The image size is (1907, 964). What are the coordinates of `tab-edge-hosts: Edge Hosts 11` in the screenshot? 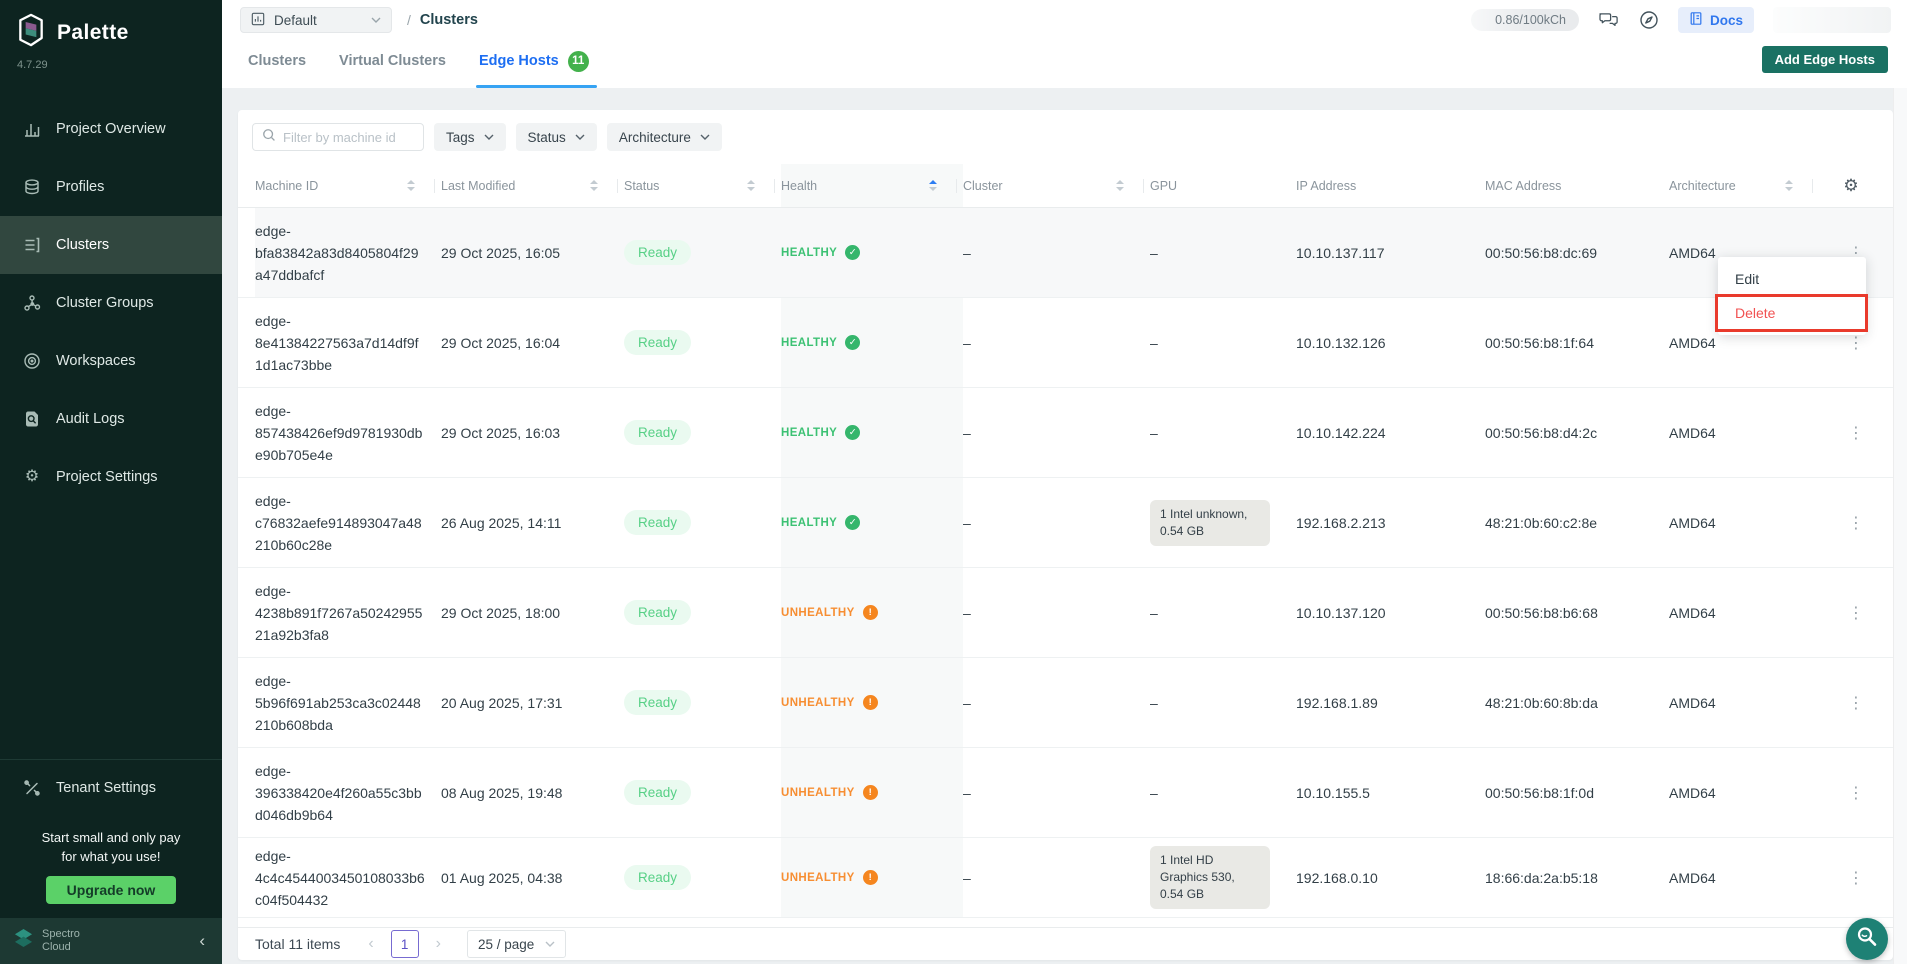 It's located at (536, 61).